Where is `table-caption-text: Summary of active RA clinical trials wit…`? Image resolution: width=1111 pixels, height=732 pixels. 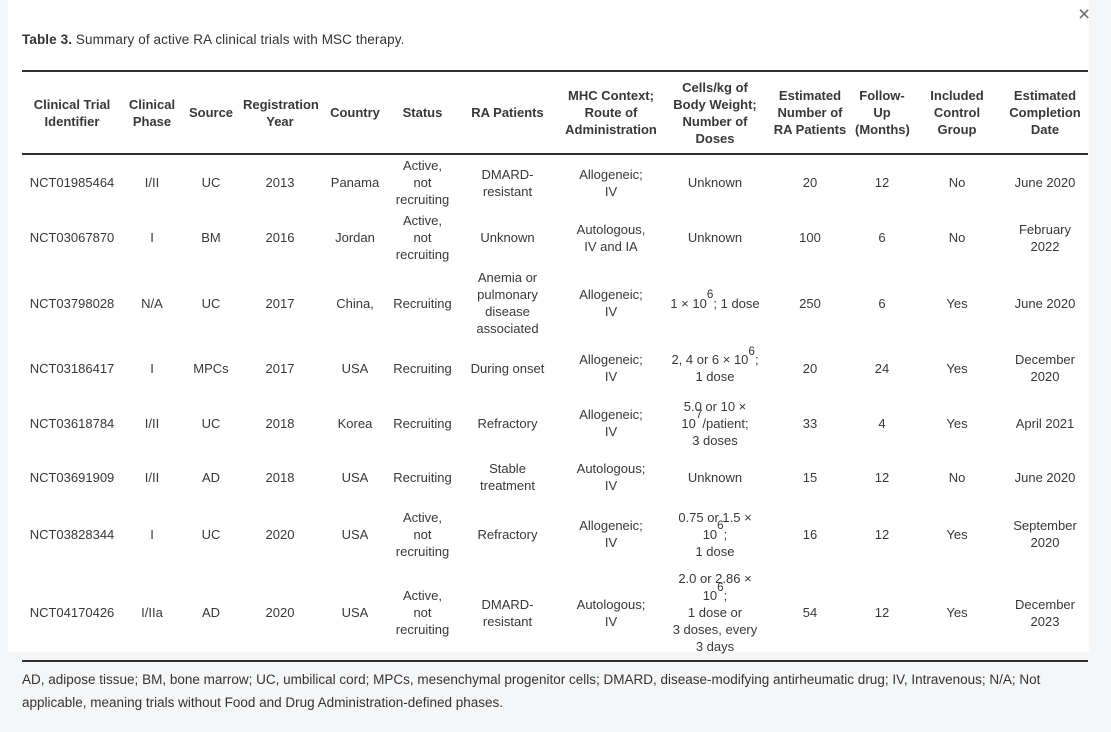 table-caption-text: Summary of active RA clinical trials wit… is located at coordinates (238, 39).